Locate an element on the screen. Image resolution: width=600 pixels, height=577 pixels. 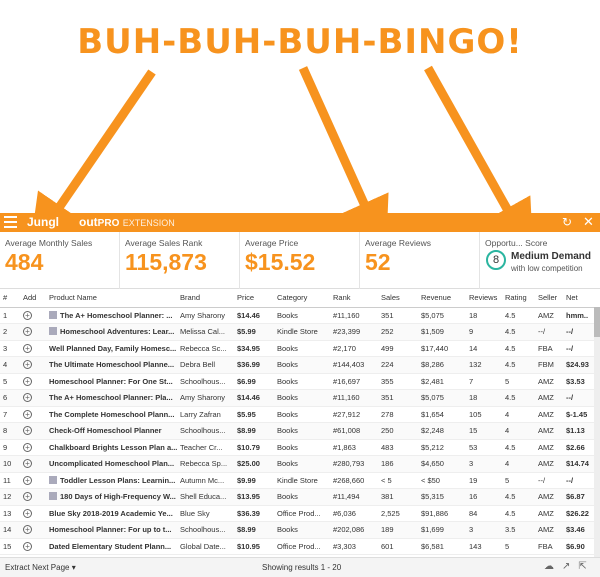
table-scrollbar is located at coordinates (597, 432).